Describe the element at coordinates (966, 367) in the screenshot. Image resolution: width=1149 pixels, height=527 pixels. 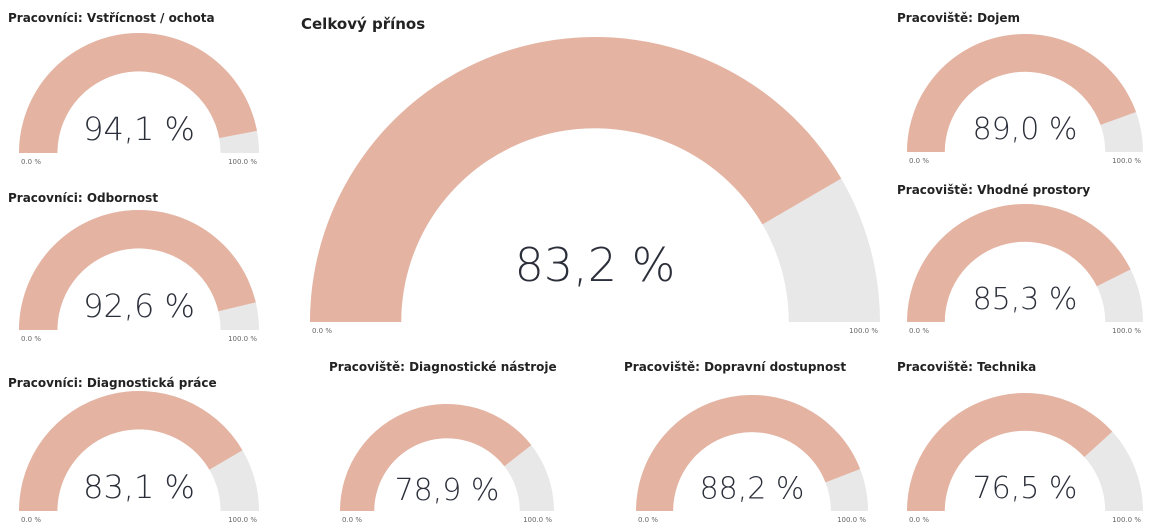
I see `gauge-title: Pracoviště: Technika` at that location.